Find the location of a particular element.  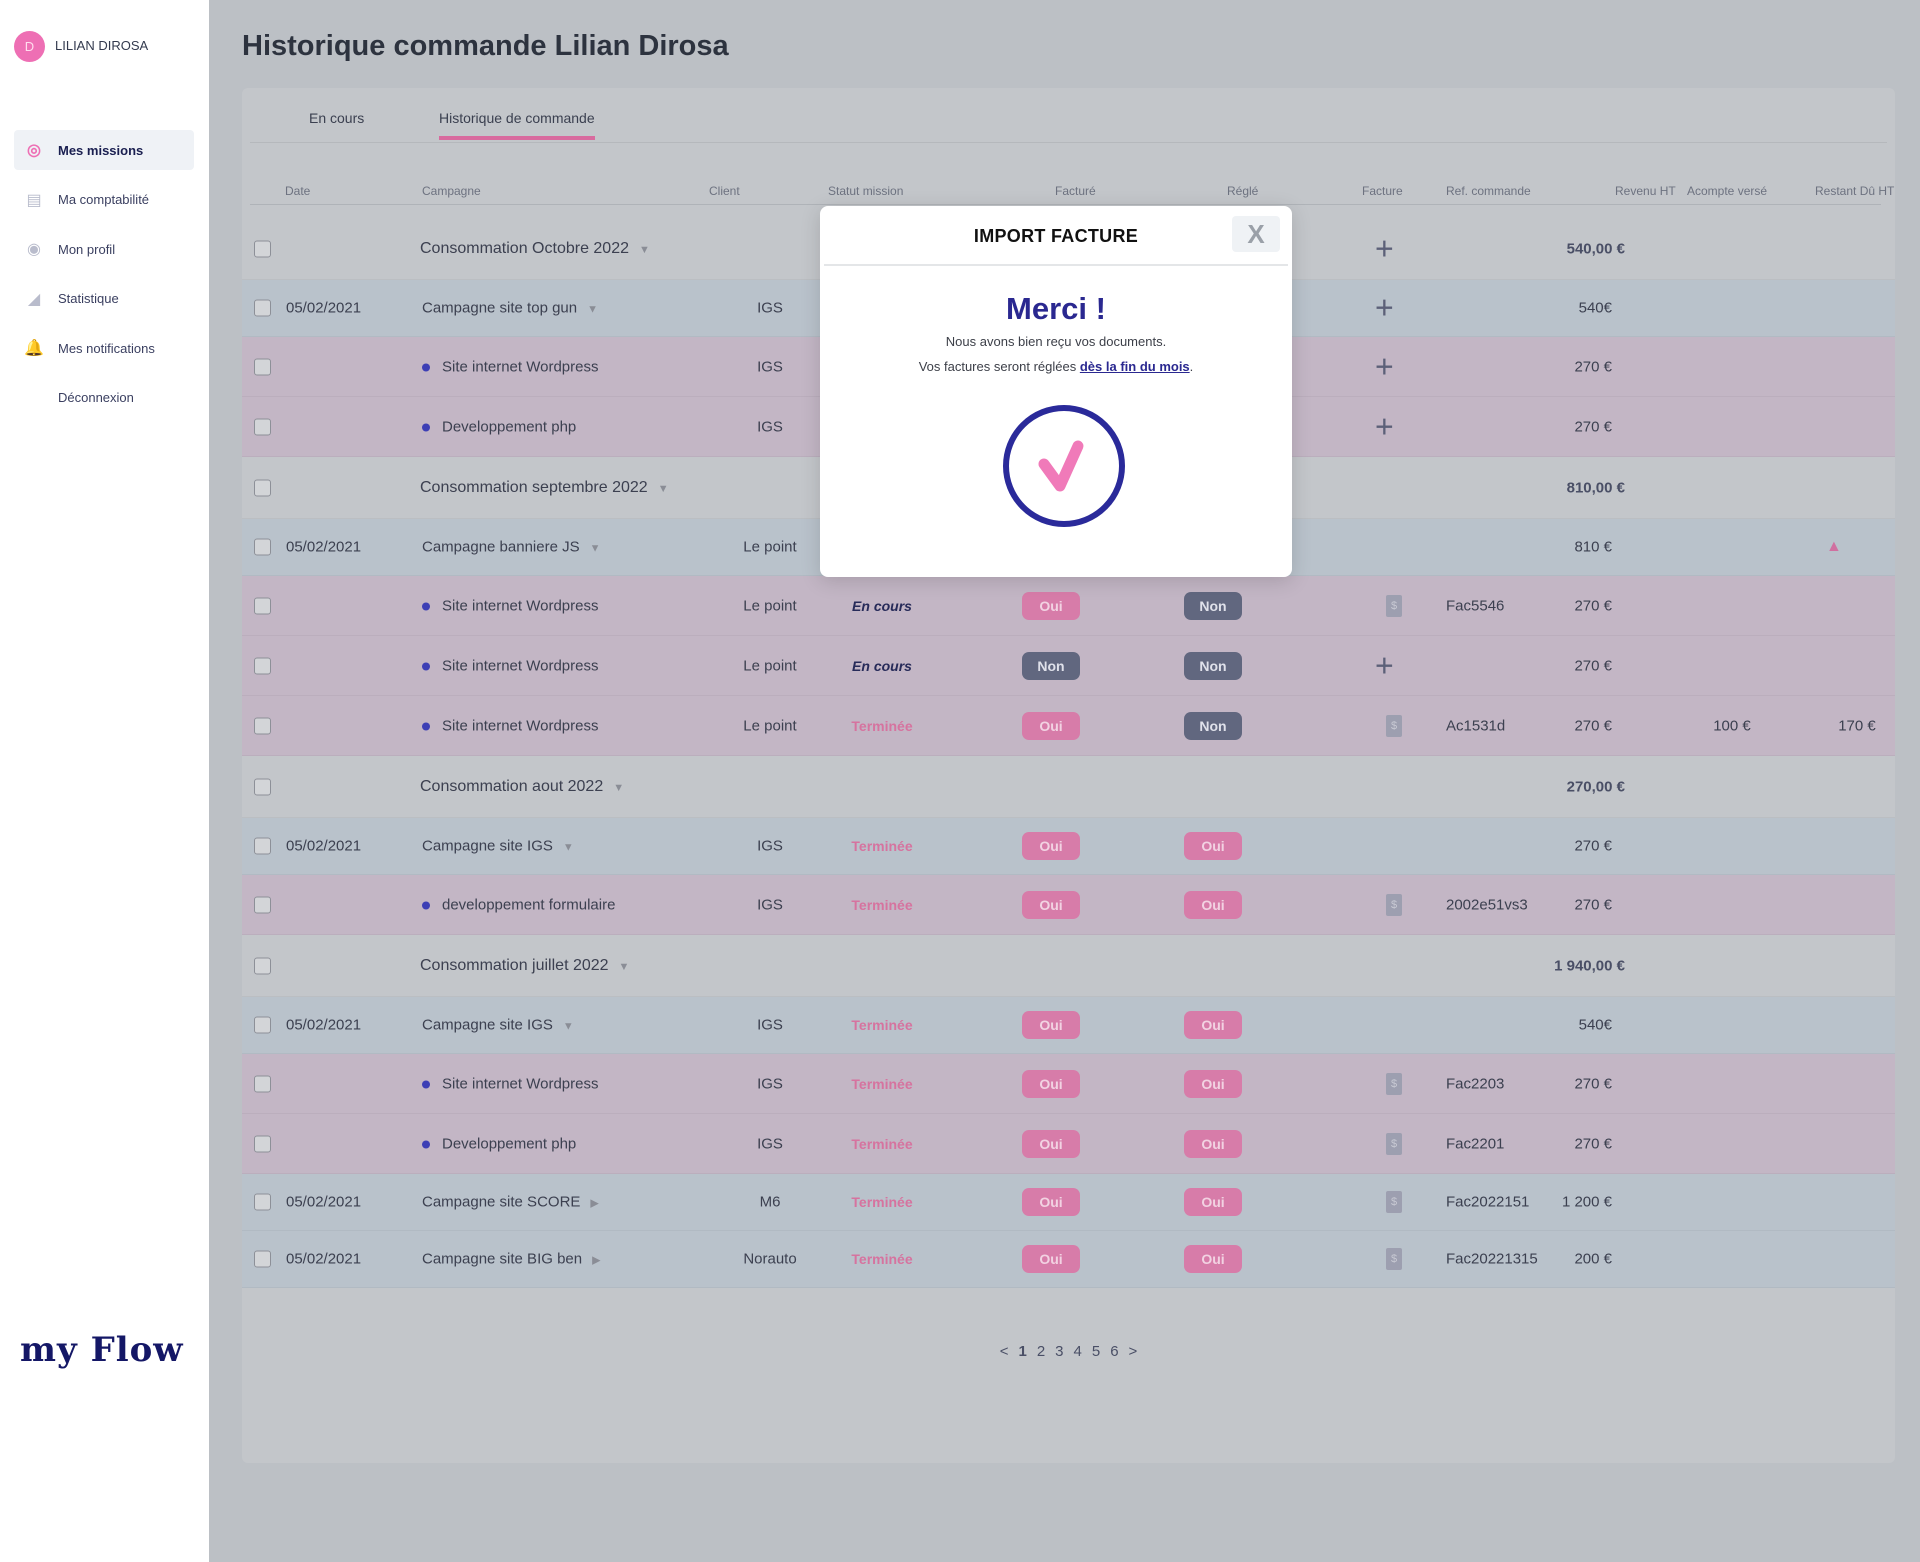

pagination-page: 3 is located at coordinates (1059, 1351).